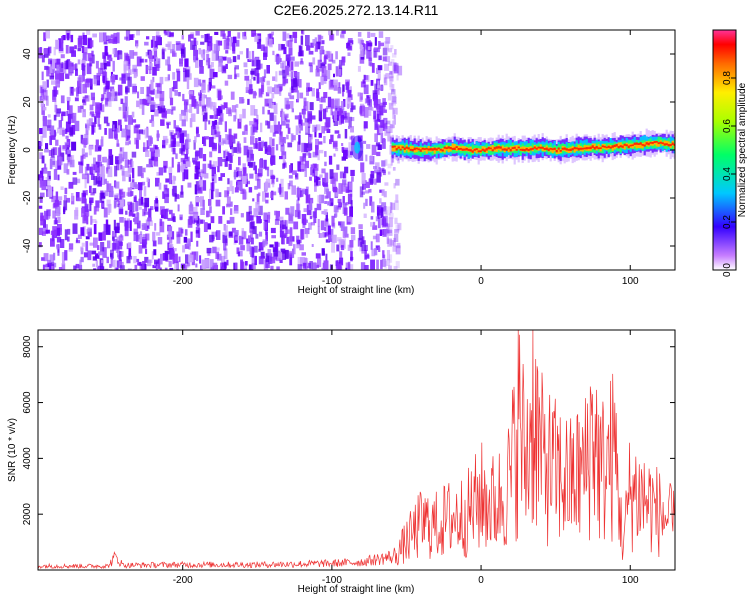  Describe the element at coordinates (356, 589) in the screenshot. I see `snr-x-axis-label: Height of straight line (km)` at that location.